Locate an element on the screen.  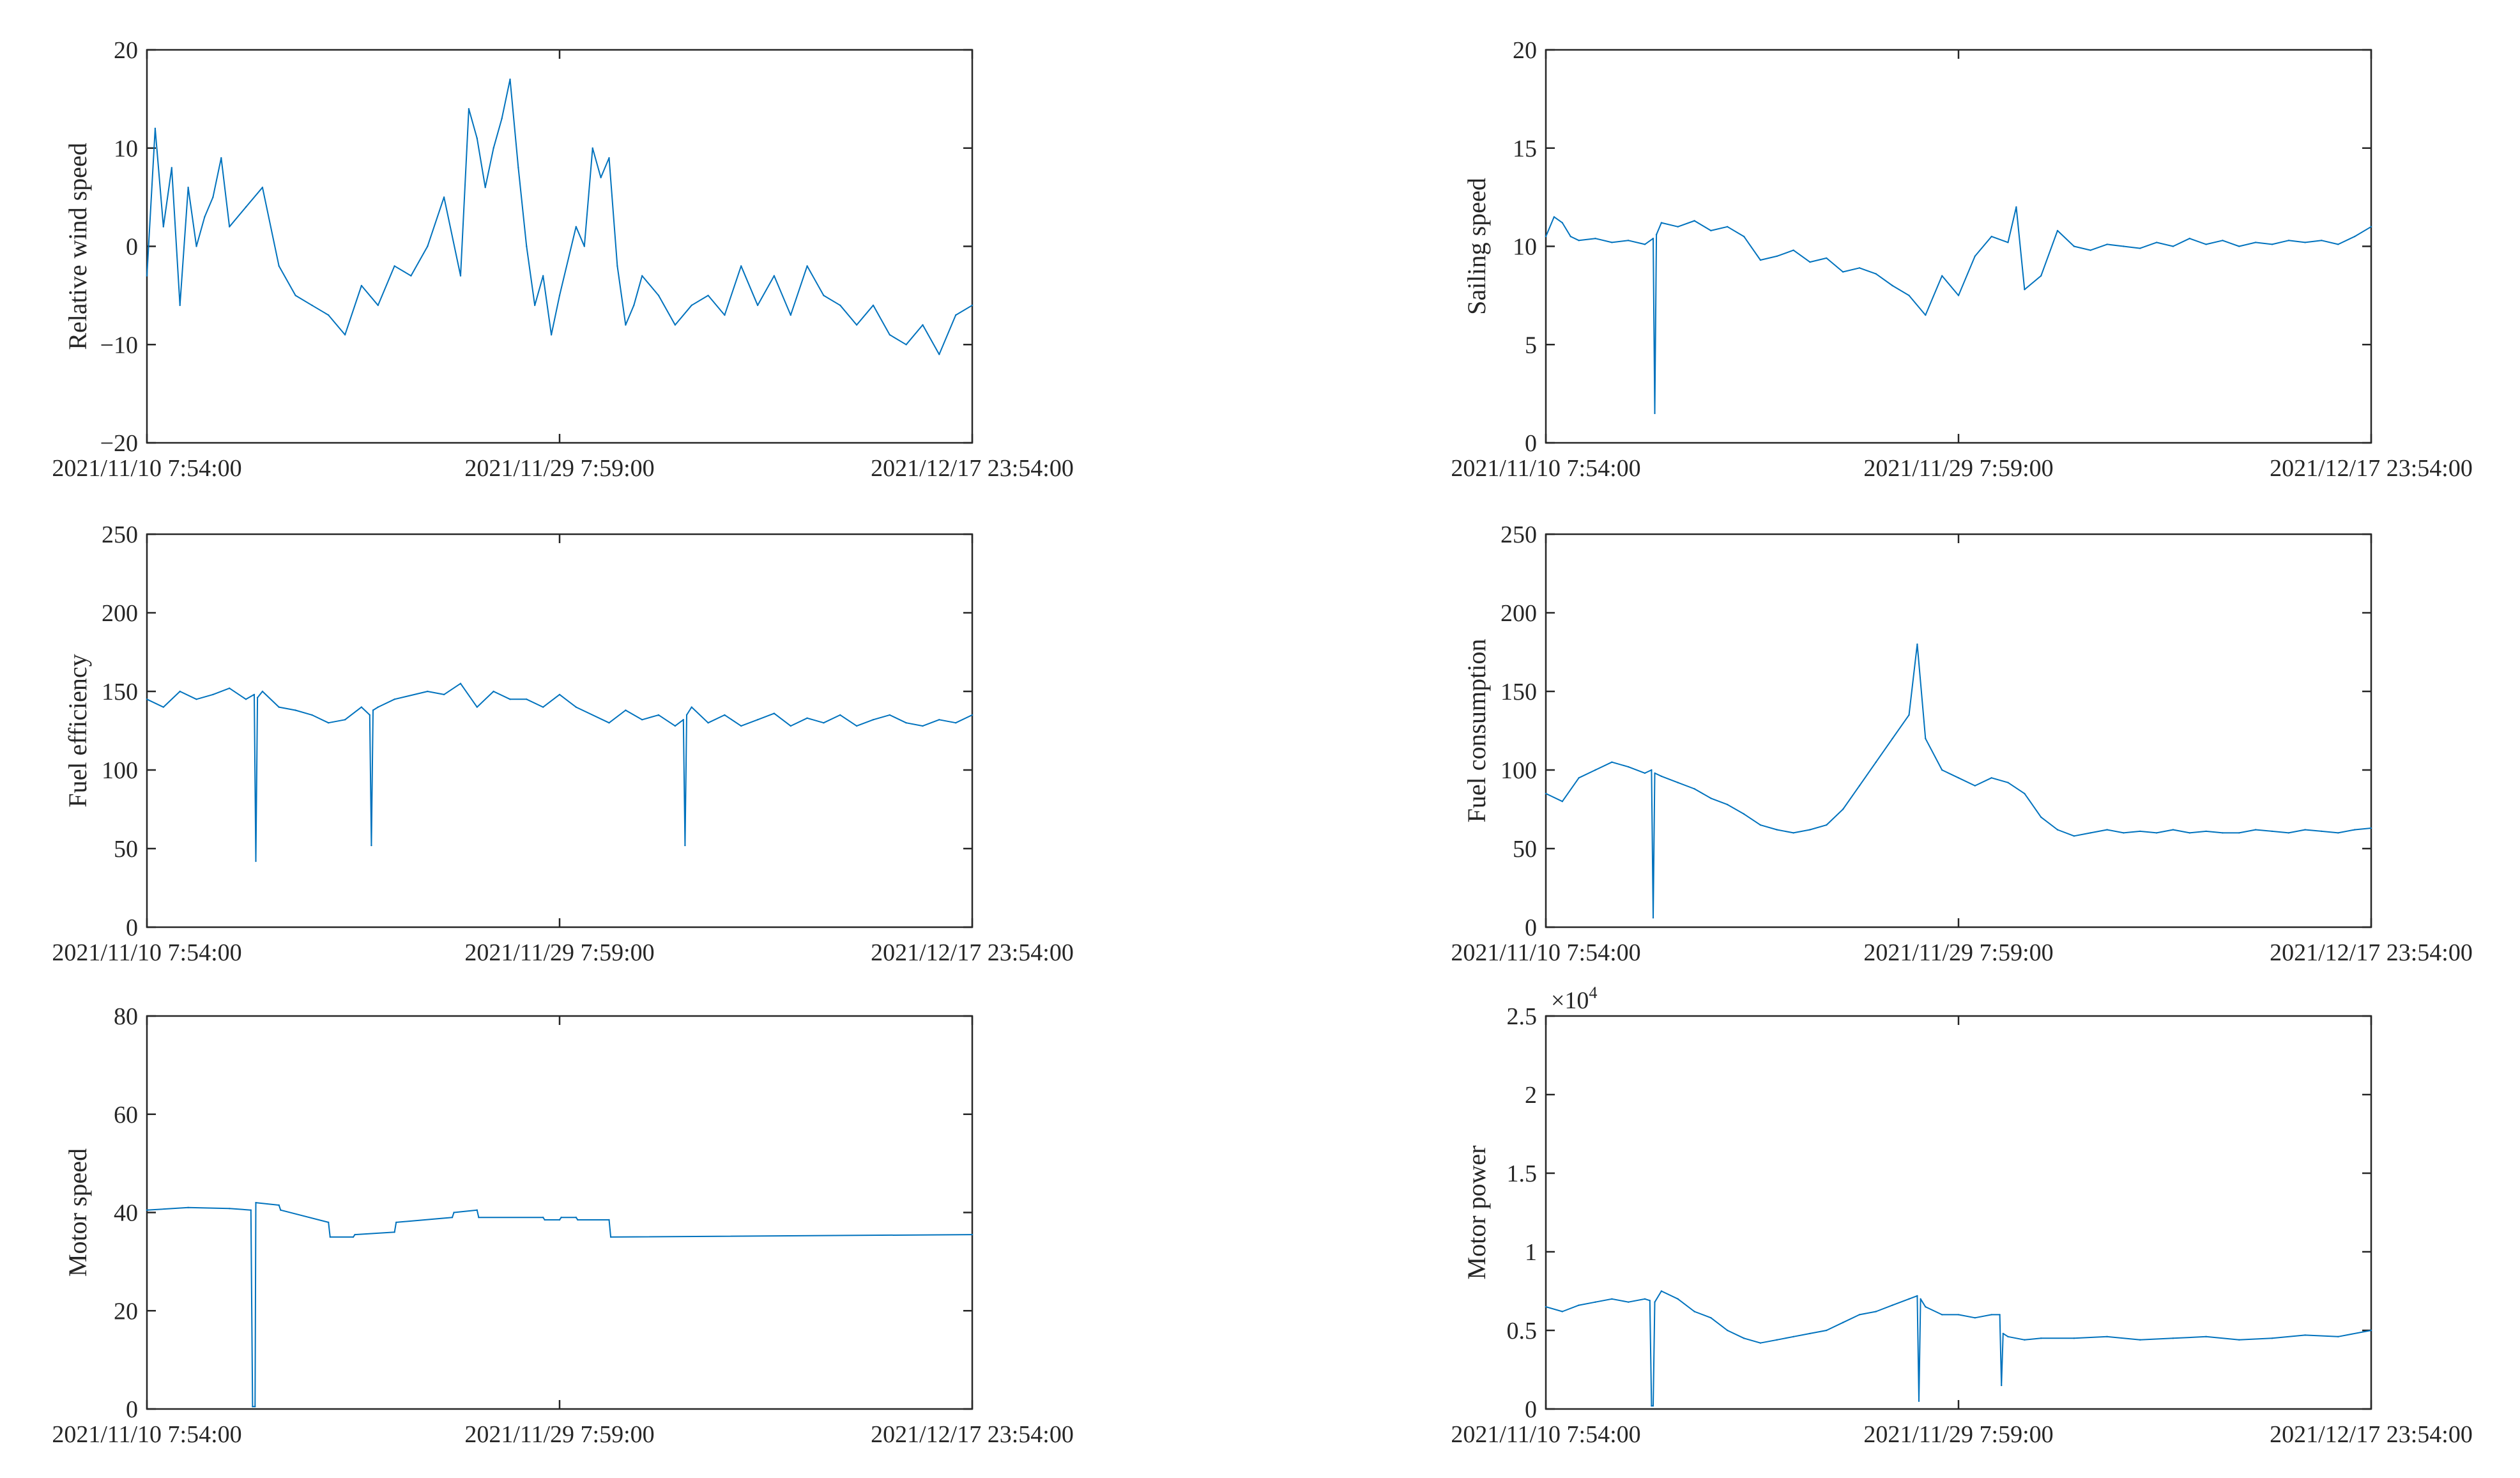
y-tick-label: 0 is located at coordinates (1531, 927).